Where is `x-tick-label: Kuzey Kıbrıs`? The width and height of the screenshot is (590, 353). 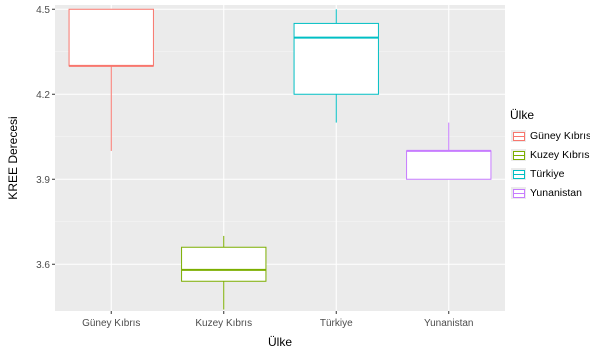
x-tick-label: Kuzey Kıbrıs is located at coordinates (223, 323).